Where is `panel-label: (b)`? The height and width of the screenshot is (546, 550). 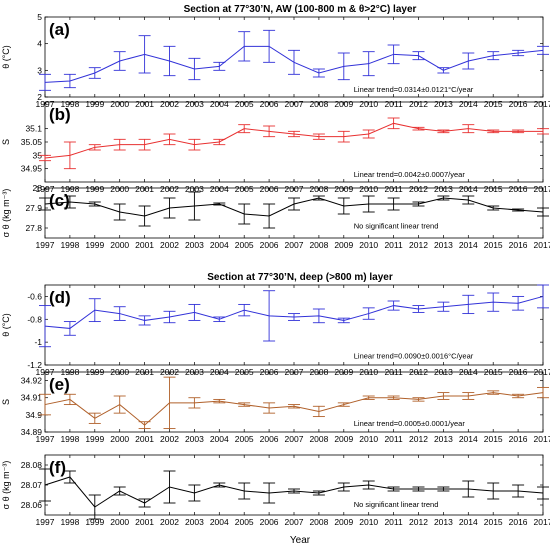
panel-label: (b) is located at coordinates (60, 114).